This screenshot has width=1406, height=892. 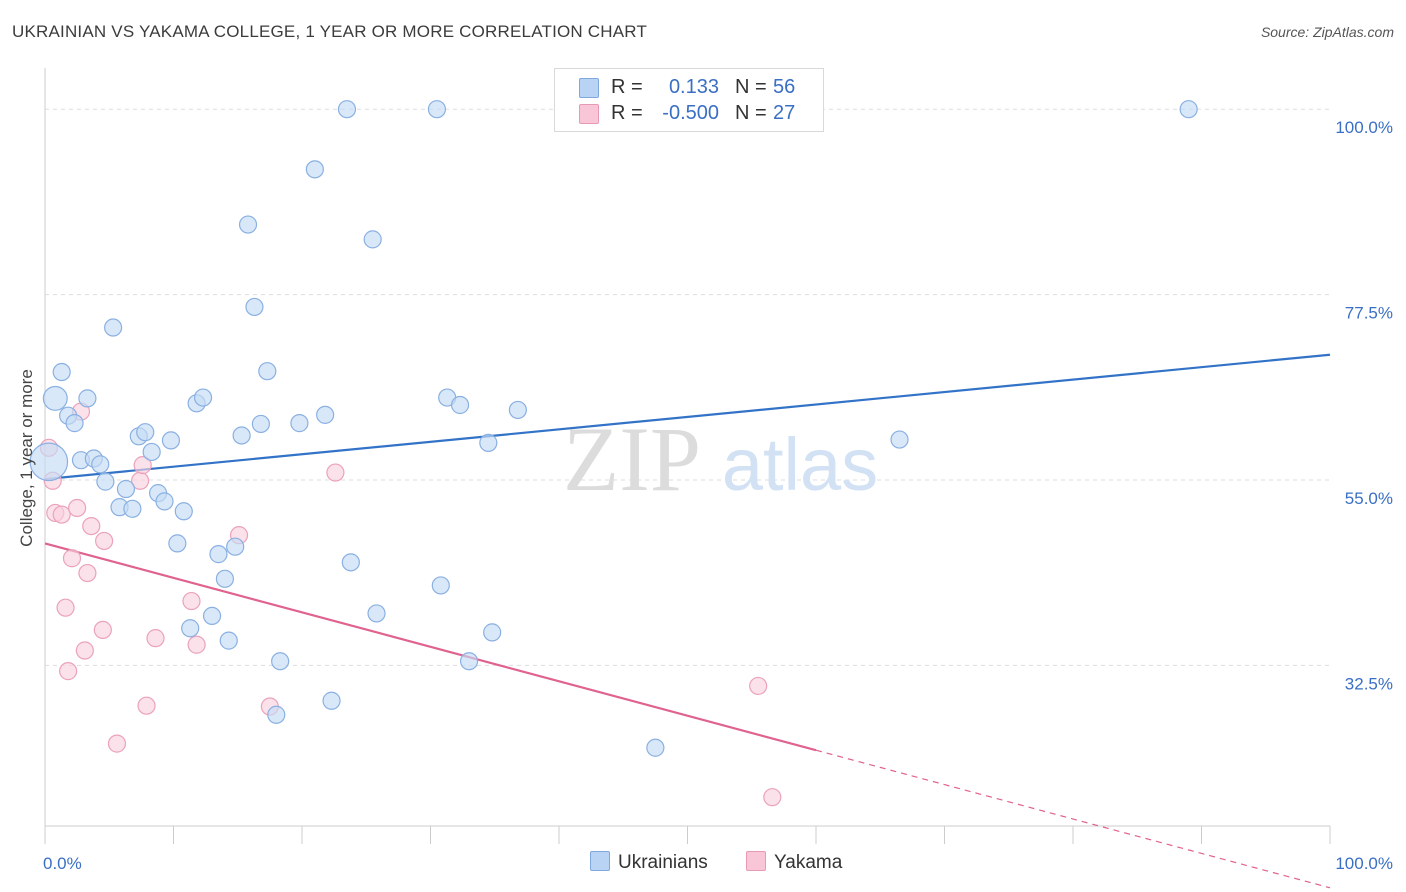 I want to click on source-credit: Source: ZipAtlas.com, so click(x=1327, y=32).